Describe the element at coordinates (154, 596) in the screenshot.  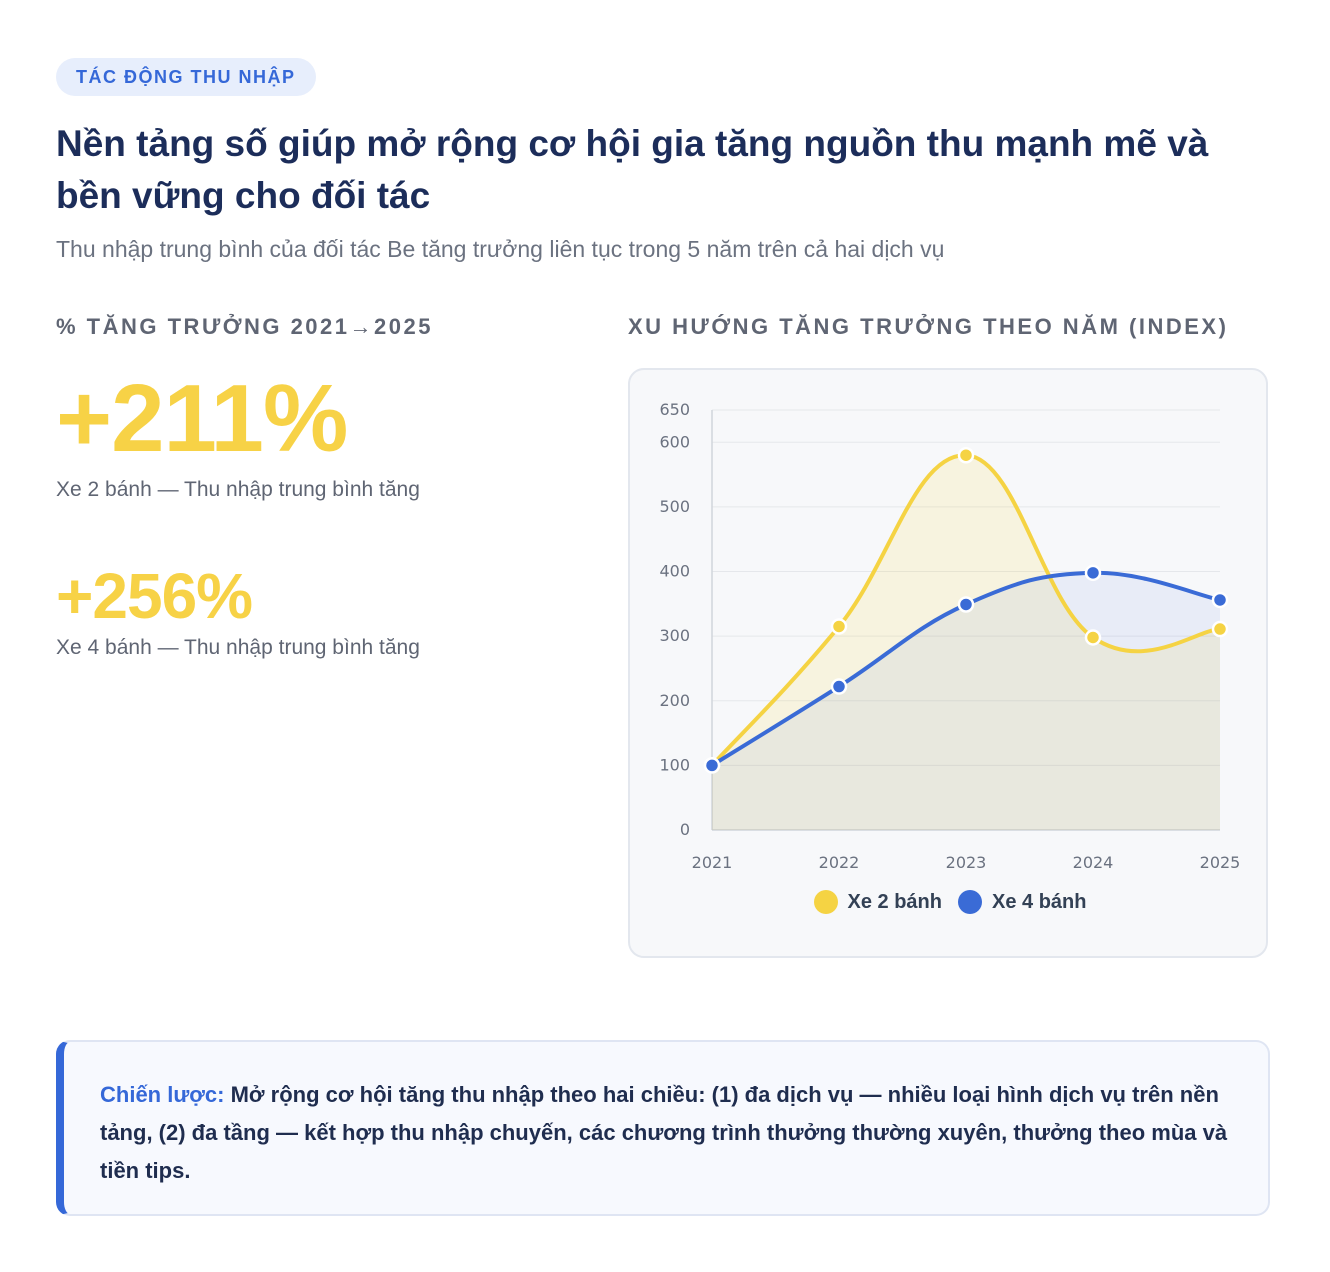
I see `four-wheel-growth-value: +256%` at that location.